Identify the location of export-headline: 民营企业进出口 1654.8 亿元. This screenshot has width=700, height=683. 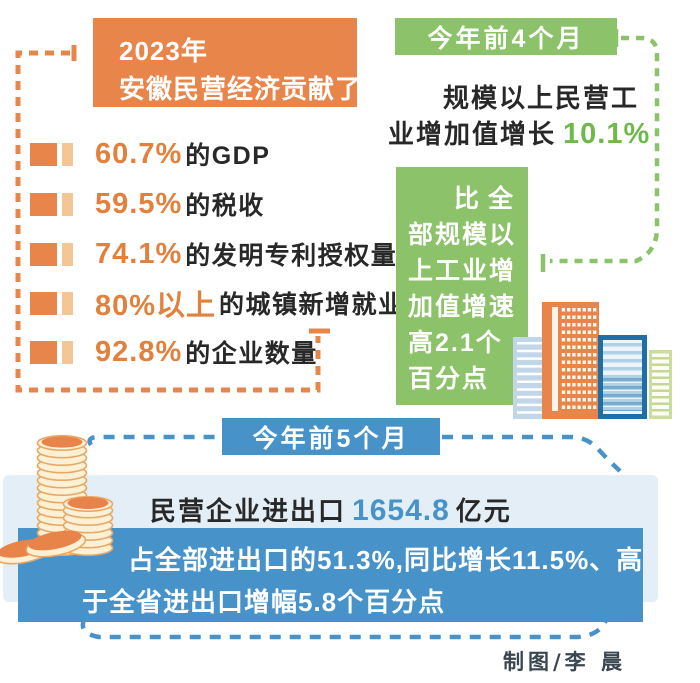
(331, 509).